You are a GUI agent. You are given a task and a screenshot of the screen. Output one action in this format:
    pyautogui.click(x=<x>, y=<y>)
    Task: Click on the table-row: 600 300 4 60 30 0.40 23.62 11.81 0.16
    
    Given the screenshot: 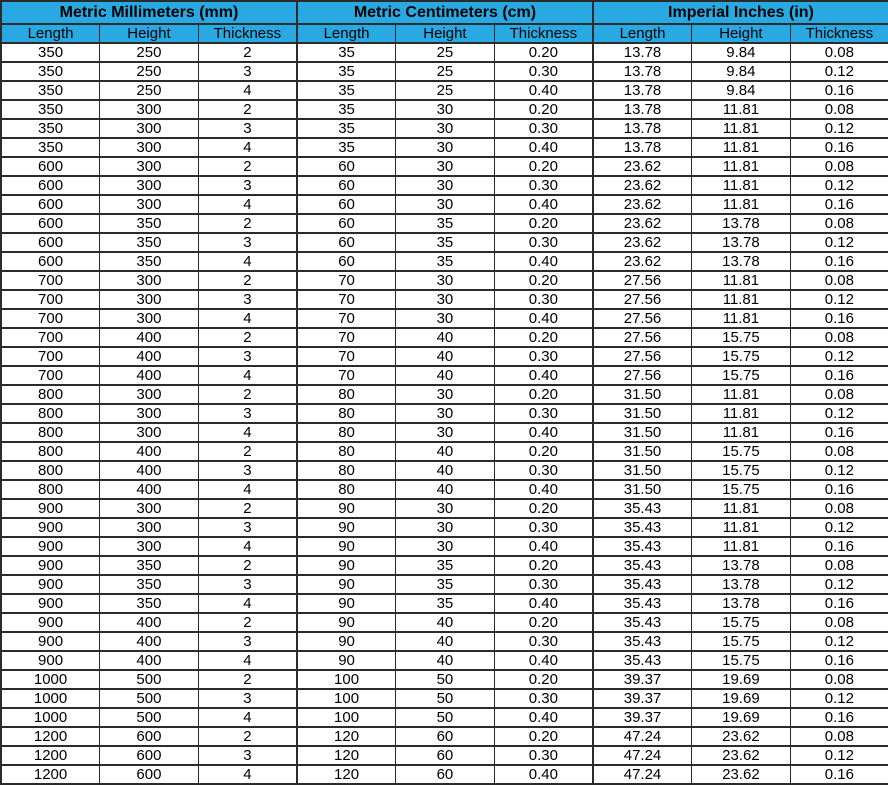 What is the action you would take?
    pyautogui.click(x=444, y=204)
    